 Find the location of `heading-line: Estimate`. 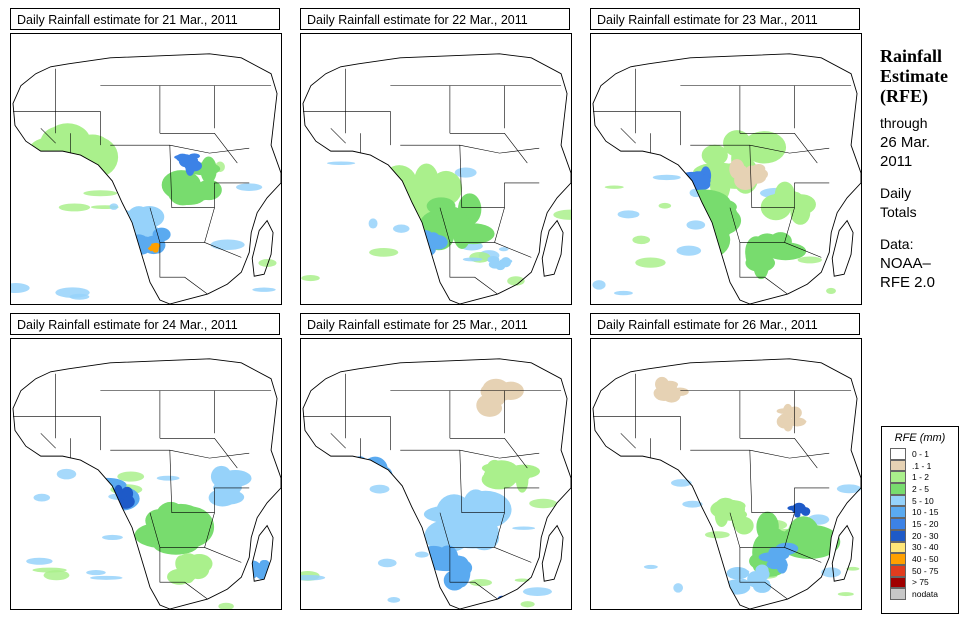

heading-line: Estimate is located at coordinates (914, 76).